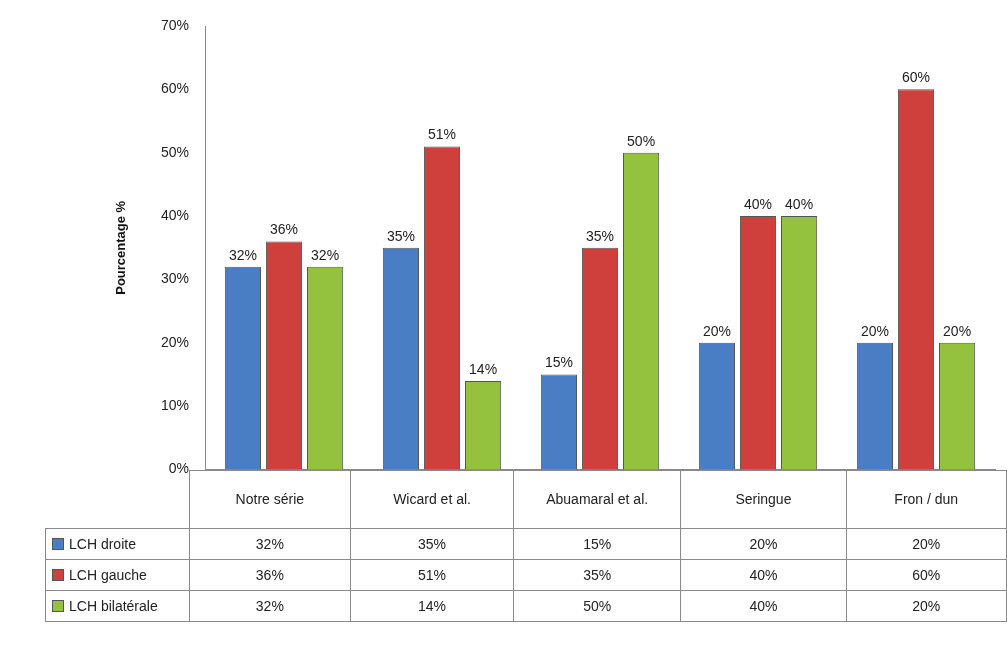 This screenshot has width=1007, height=655. What do you see at coordinates (117, 575) in the screenshot?
I see `legend-label: LCH gauche` at bounding box center [117, 575].